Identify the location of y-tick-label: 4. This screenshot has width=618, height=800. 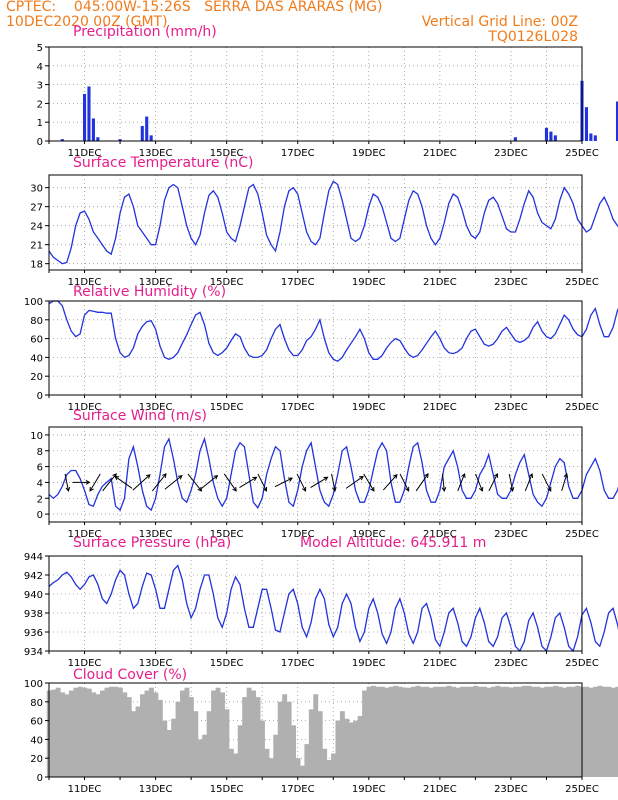
(40, 67).